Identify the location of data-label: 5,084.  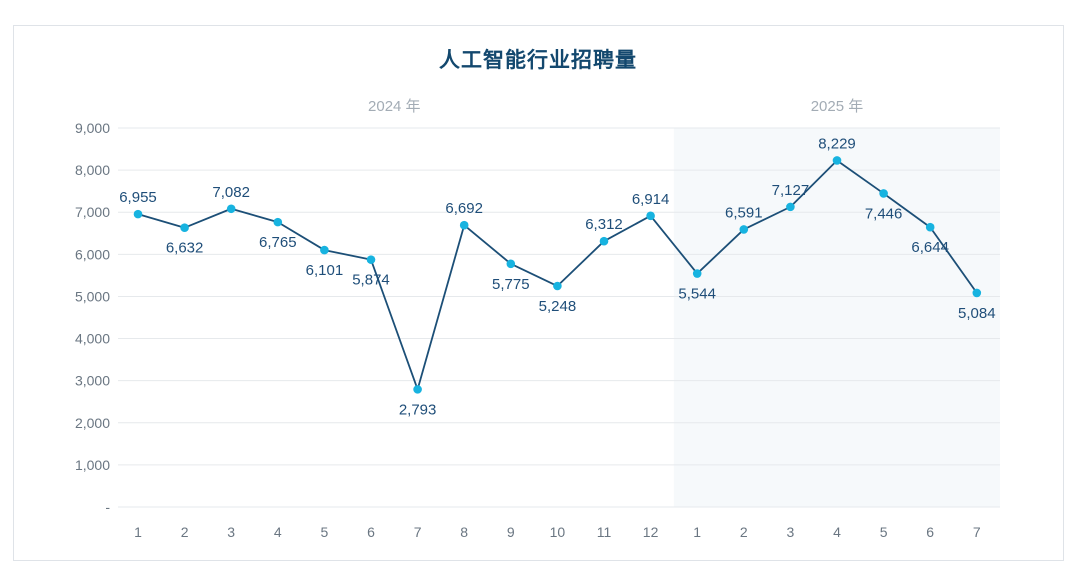
(977, 313).